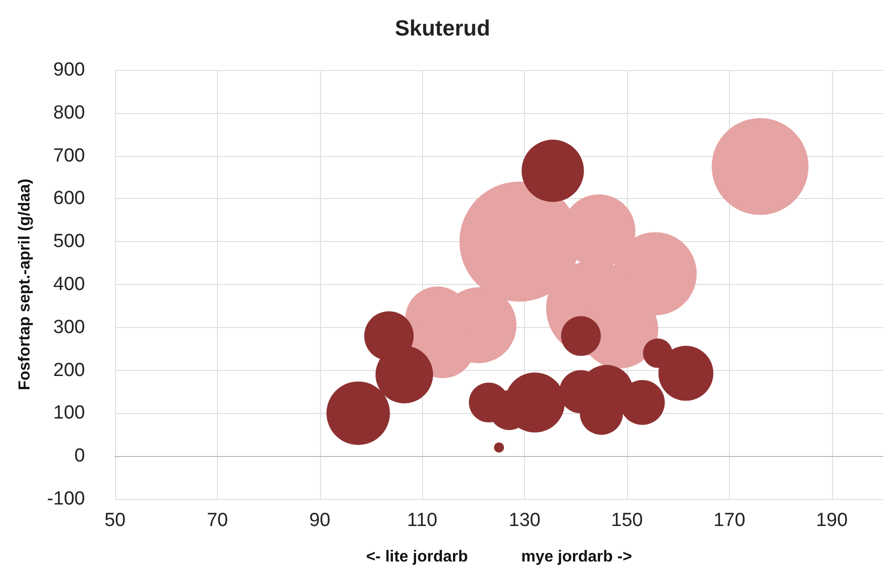  What do you see at coordinates (69, 327) in the screenshot?
I see `y-tick-label: 300` at bounding box center [69, 327].